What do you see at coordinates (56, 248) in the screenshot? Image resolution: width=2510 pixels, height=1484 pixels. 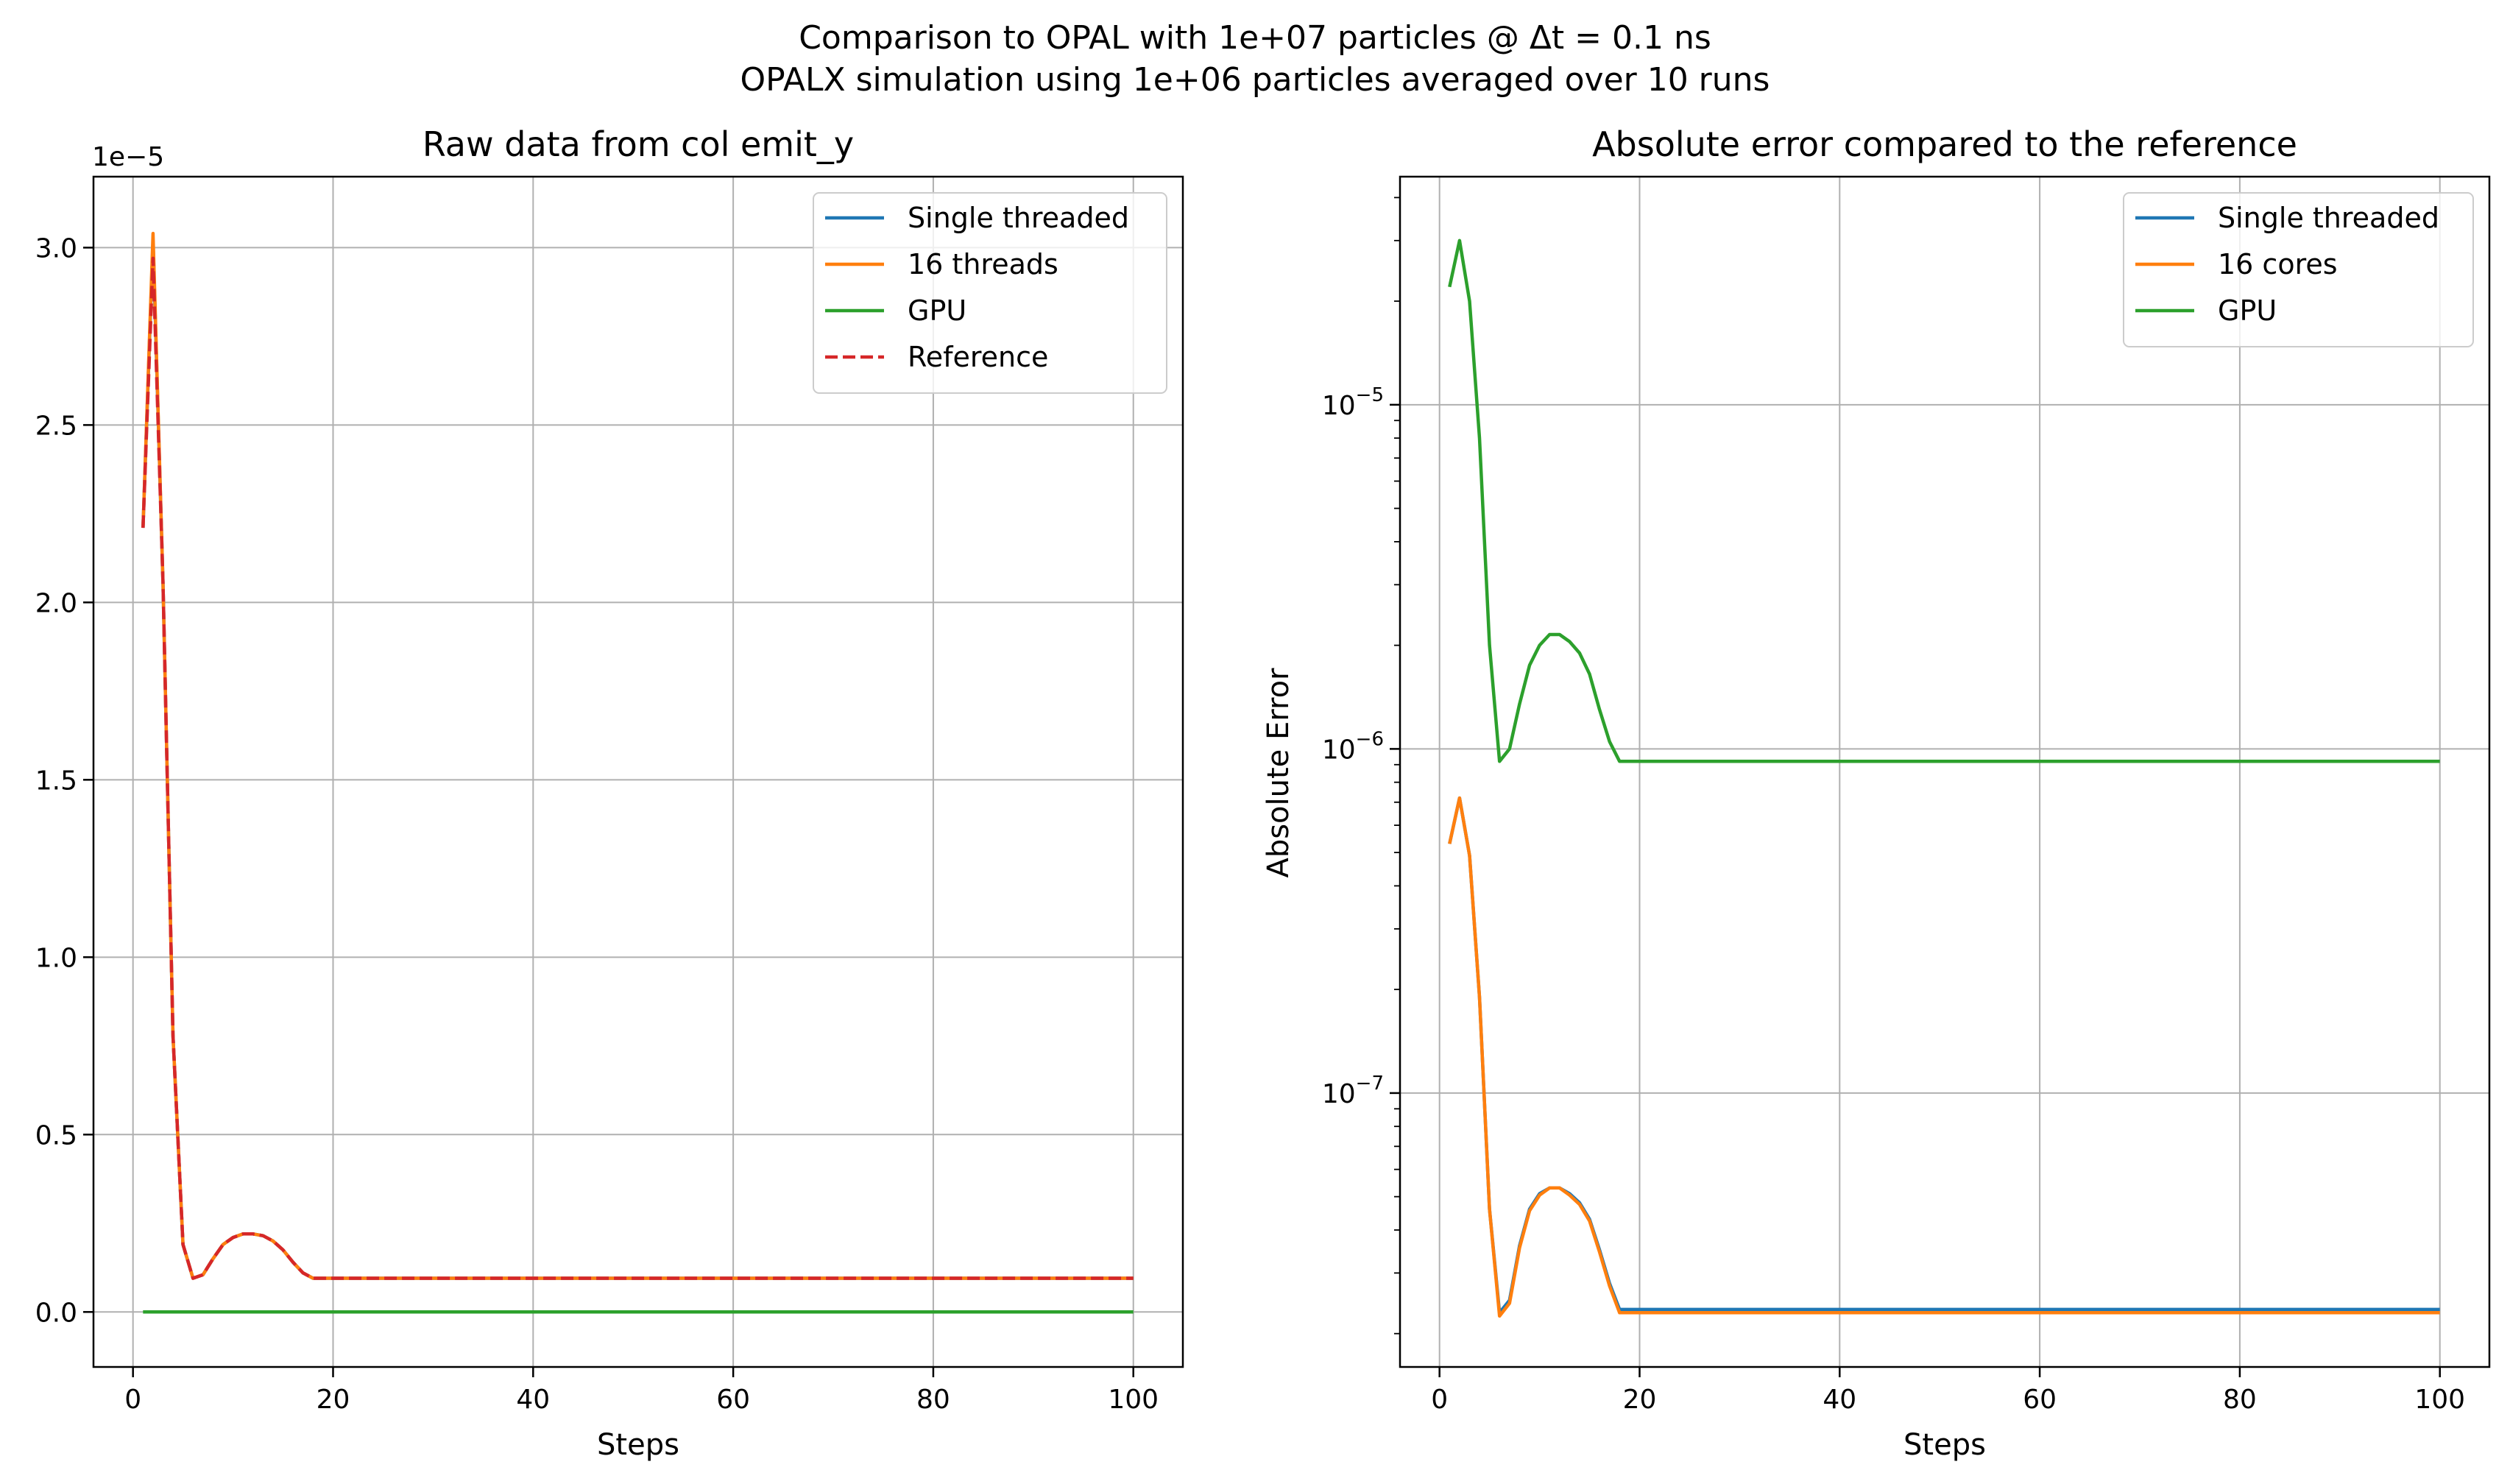 I see `y-tick-label: 3.0` at bounding box center [56, 248].